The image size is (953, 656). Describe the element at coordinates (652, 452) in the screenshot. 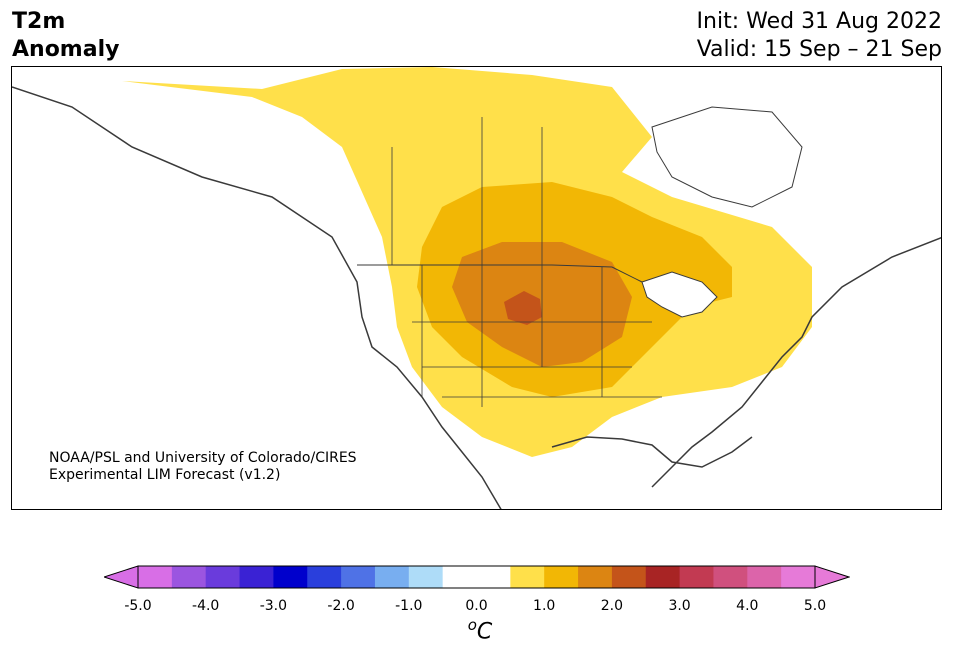

I see `gulf-coastline` at that location.